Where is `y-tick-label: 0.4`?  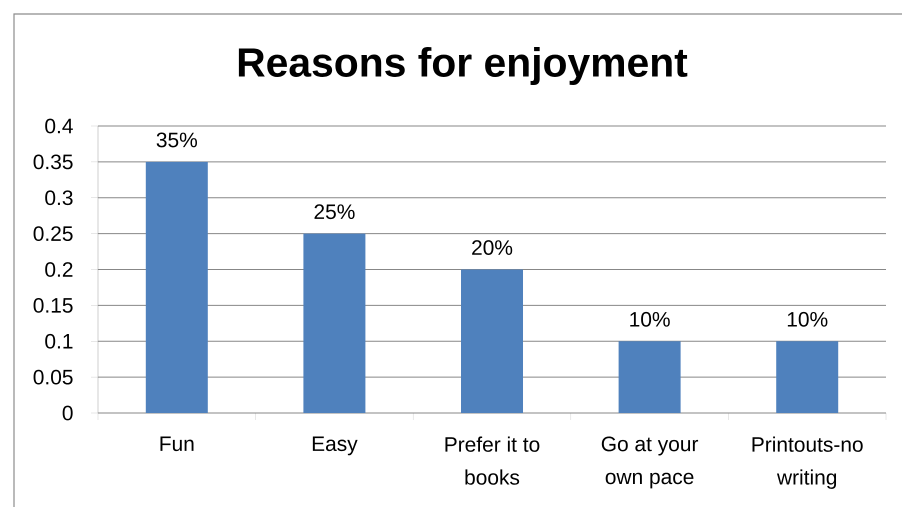
y-tick-label: 0.4 is located at coordinates (59, 126).